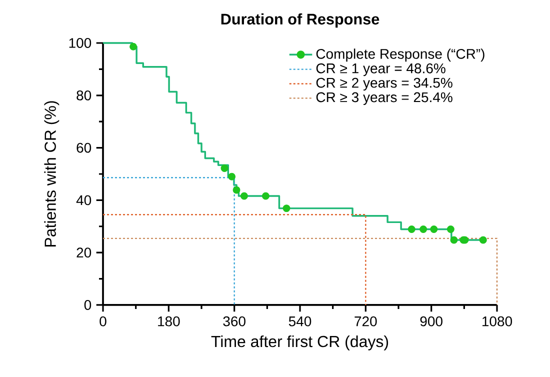 The width and height of the screenshot is (550, 377). I want to click on x-tick-label: 180, so click(169, 321).